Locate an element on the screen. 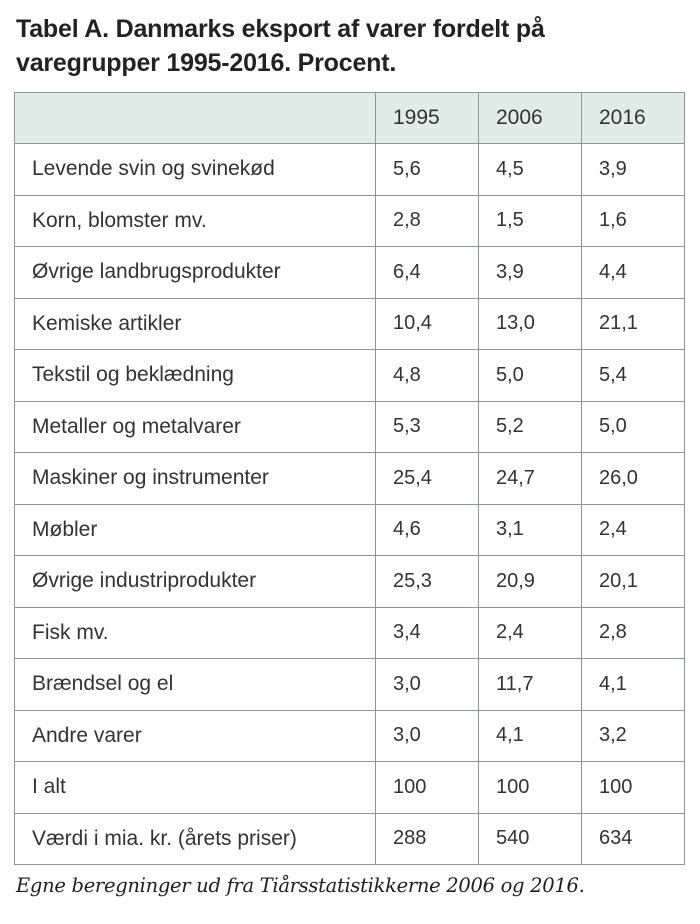  header-cell-empty is located at coordinates (195, 118).